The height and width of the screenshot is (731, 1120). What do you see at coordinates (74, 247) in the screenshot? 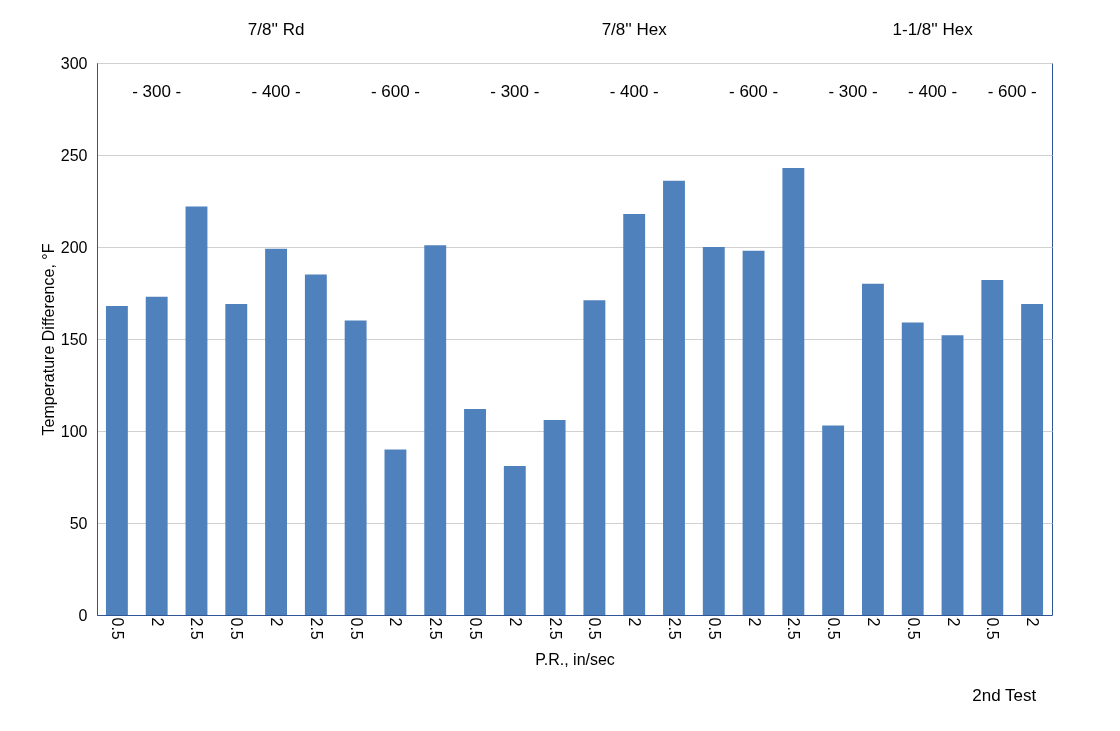
I see `y-tick-label: 200` at bounding box center [74, 247].